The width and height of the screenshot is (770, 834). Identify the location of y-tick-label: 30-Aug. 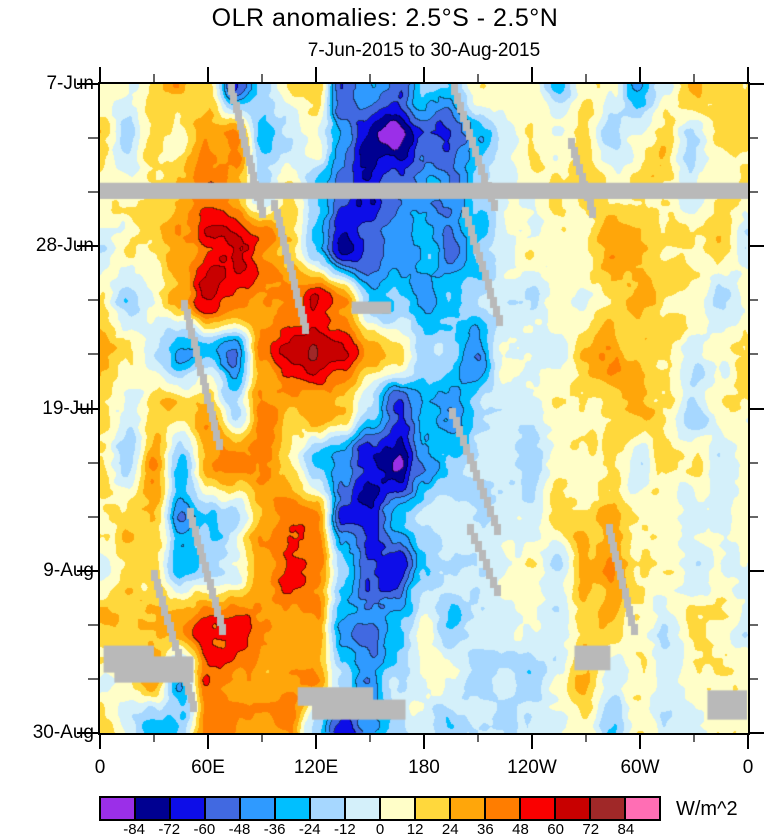
(63, 732).